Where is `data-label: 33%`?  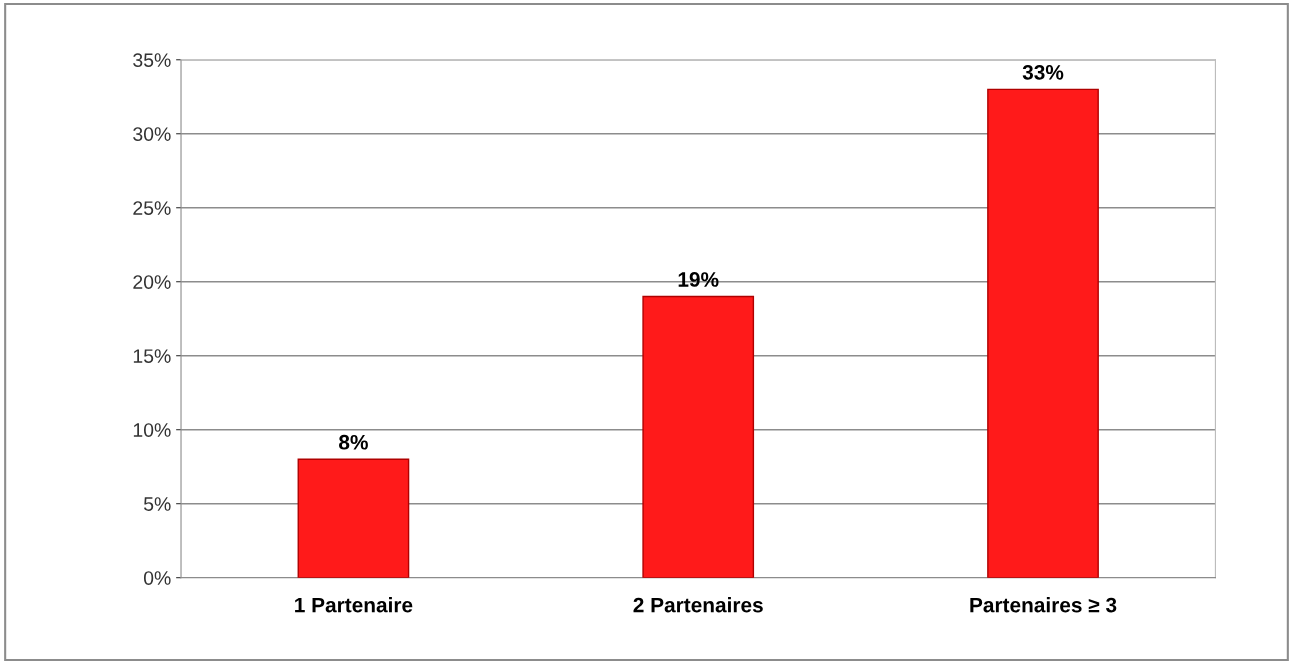 data-label: 33% is located at coordinates (1043, 72).